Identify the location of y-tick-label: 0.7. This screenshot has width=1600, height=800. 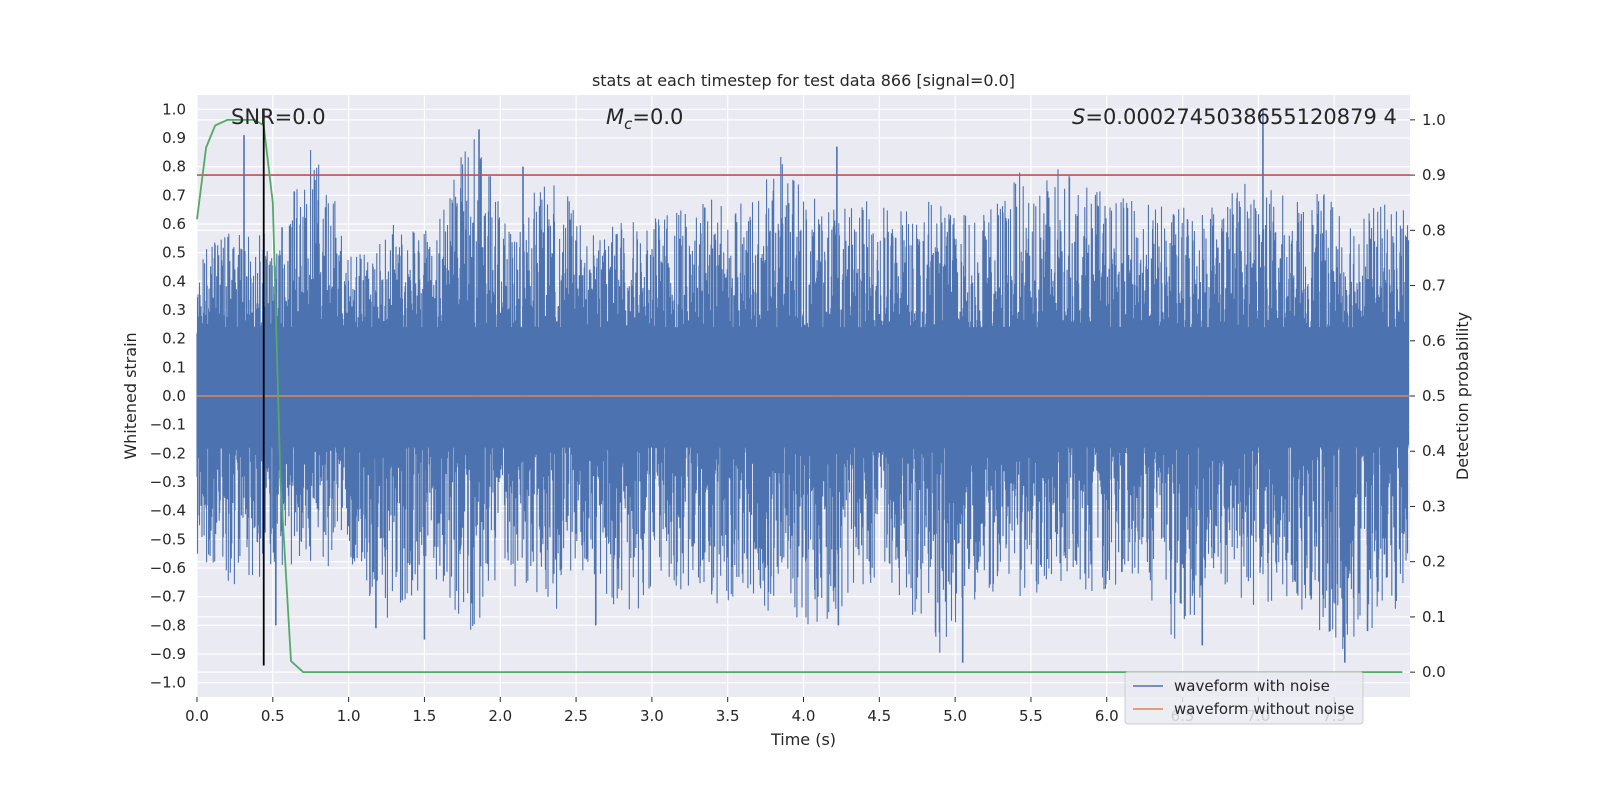
(174, 195).